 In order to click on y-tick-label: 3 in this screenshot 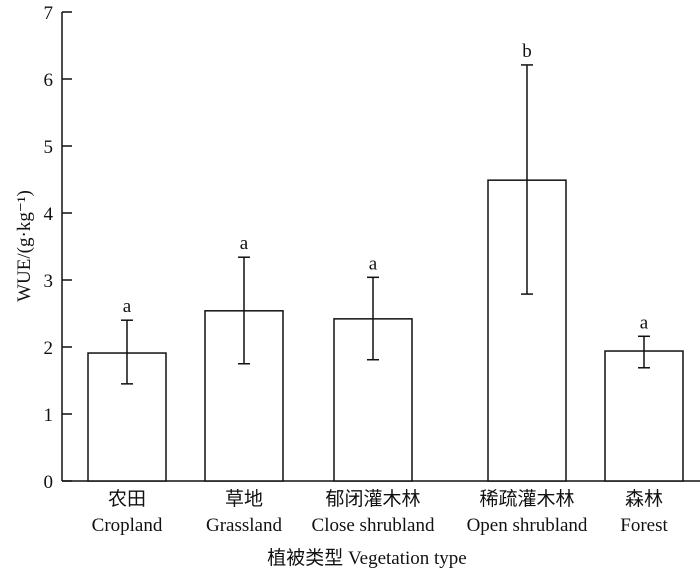, I will do `click(49, 281)`.